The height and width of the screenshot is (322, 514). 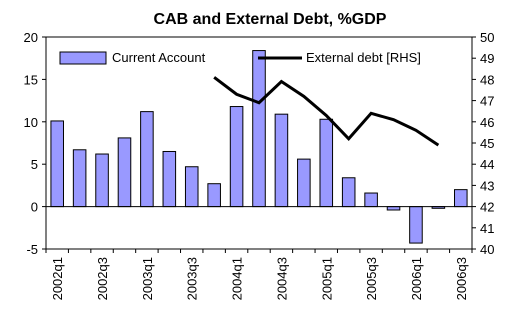 I want to click on bar-2006q3, so click(x=461, y=198).